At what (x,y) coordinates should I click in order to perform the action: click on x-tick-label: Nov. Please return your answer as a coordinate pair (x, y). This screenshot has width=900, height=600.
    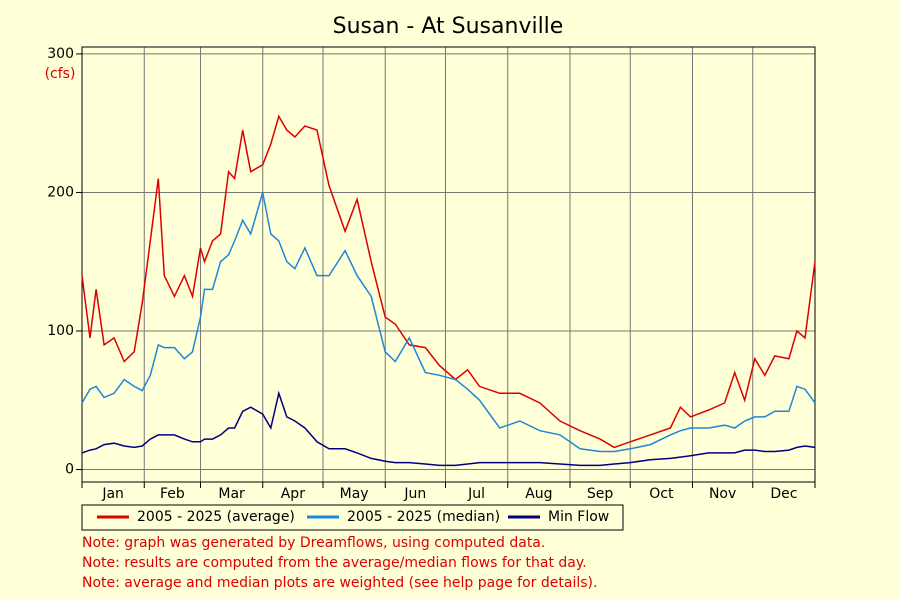
    Looking at the image, I should click on (722, 494).